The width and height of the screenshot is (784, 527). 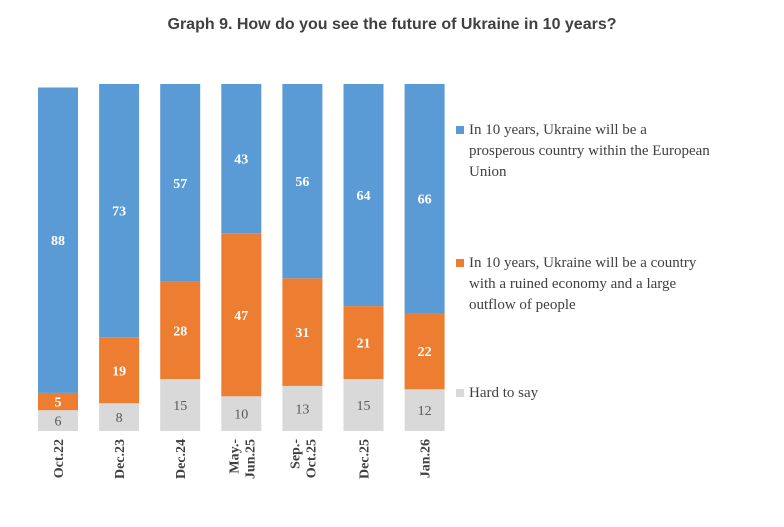 I want to click on data-label-3-4: 43, so click(x=241, y=160).